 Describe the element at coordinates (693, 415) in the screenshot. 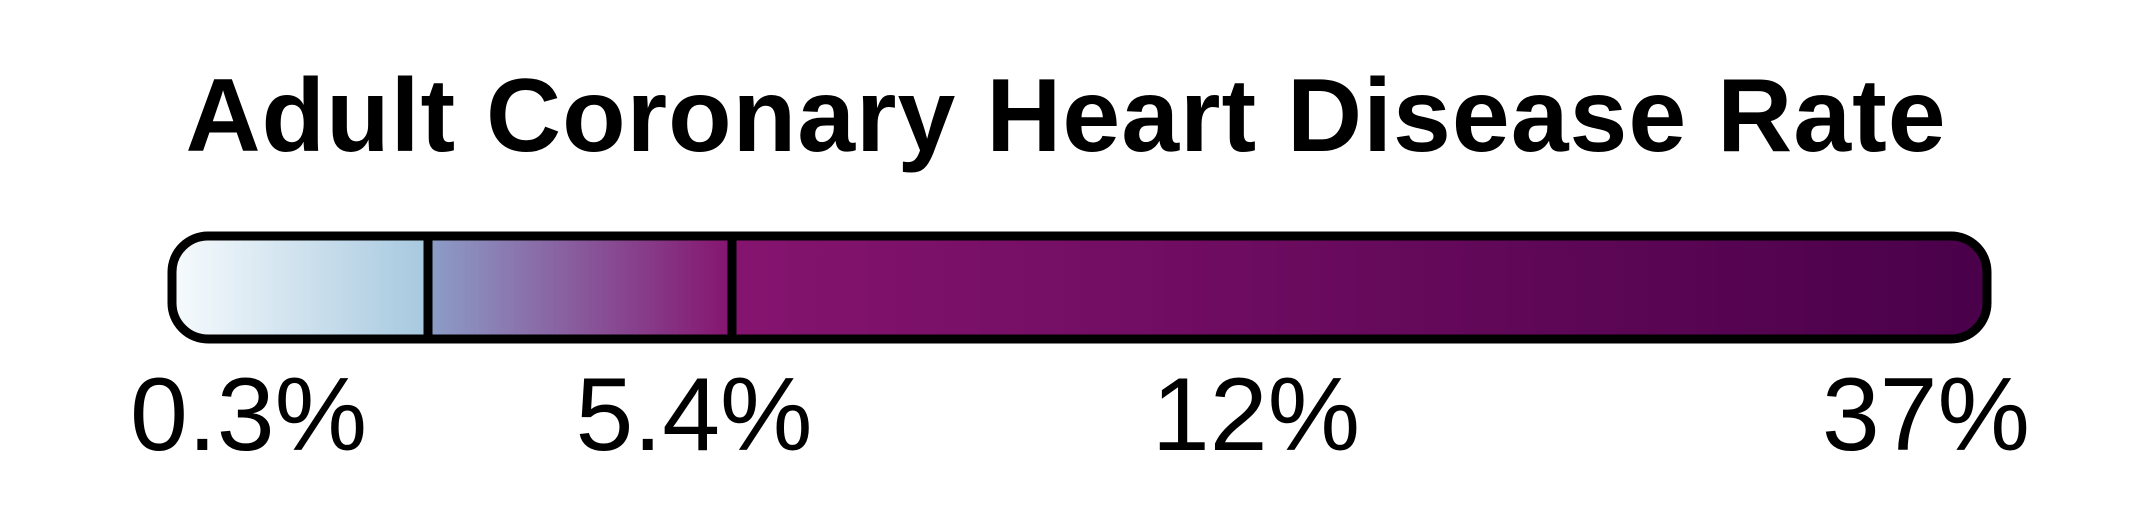

I see `tick-label-2: 5.4%` at that location.